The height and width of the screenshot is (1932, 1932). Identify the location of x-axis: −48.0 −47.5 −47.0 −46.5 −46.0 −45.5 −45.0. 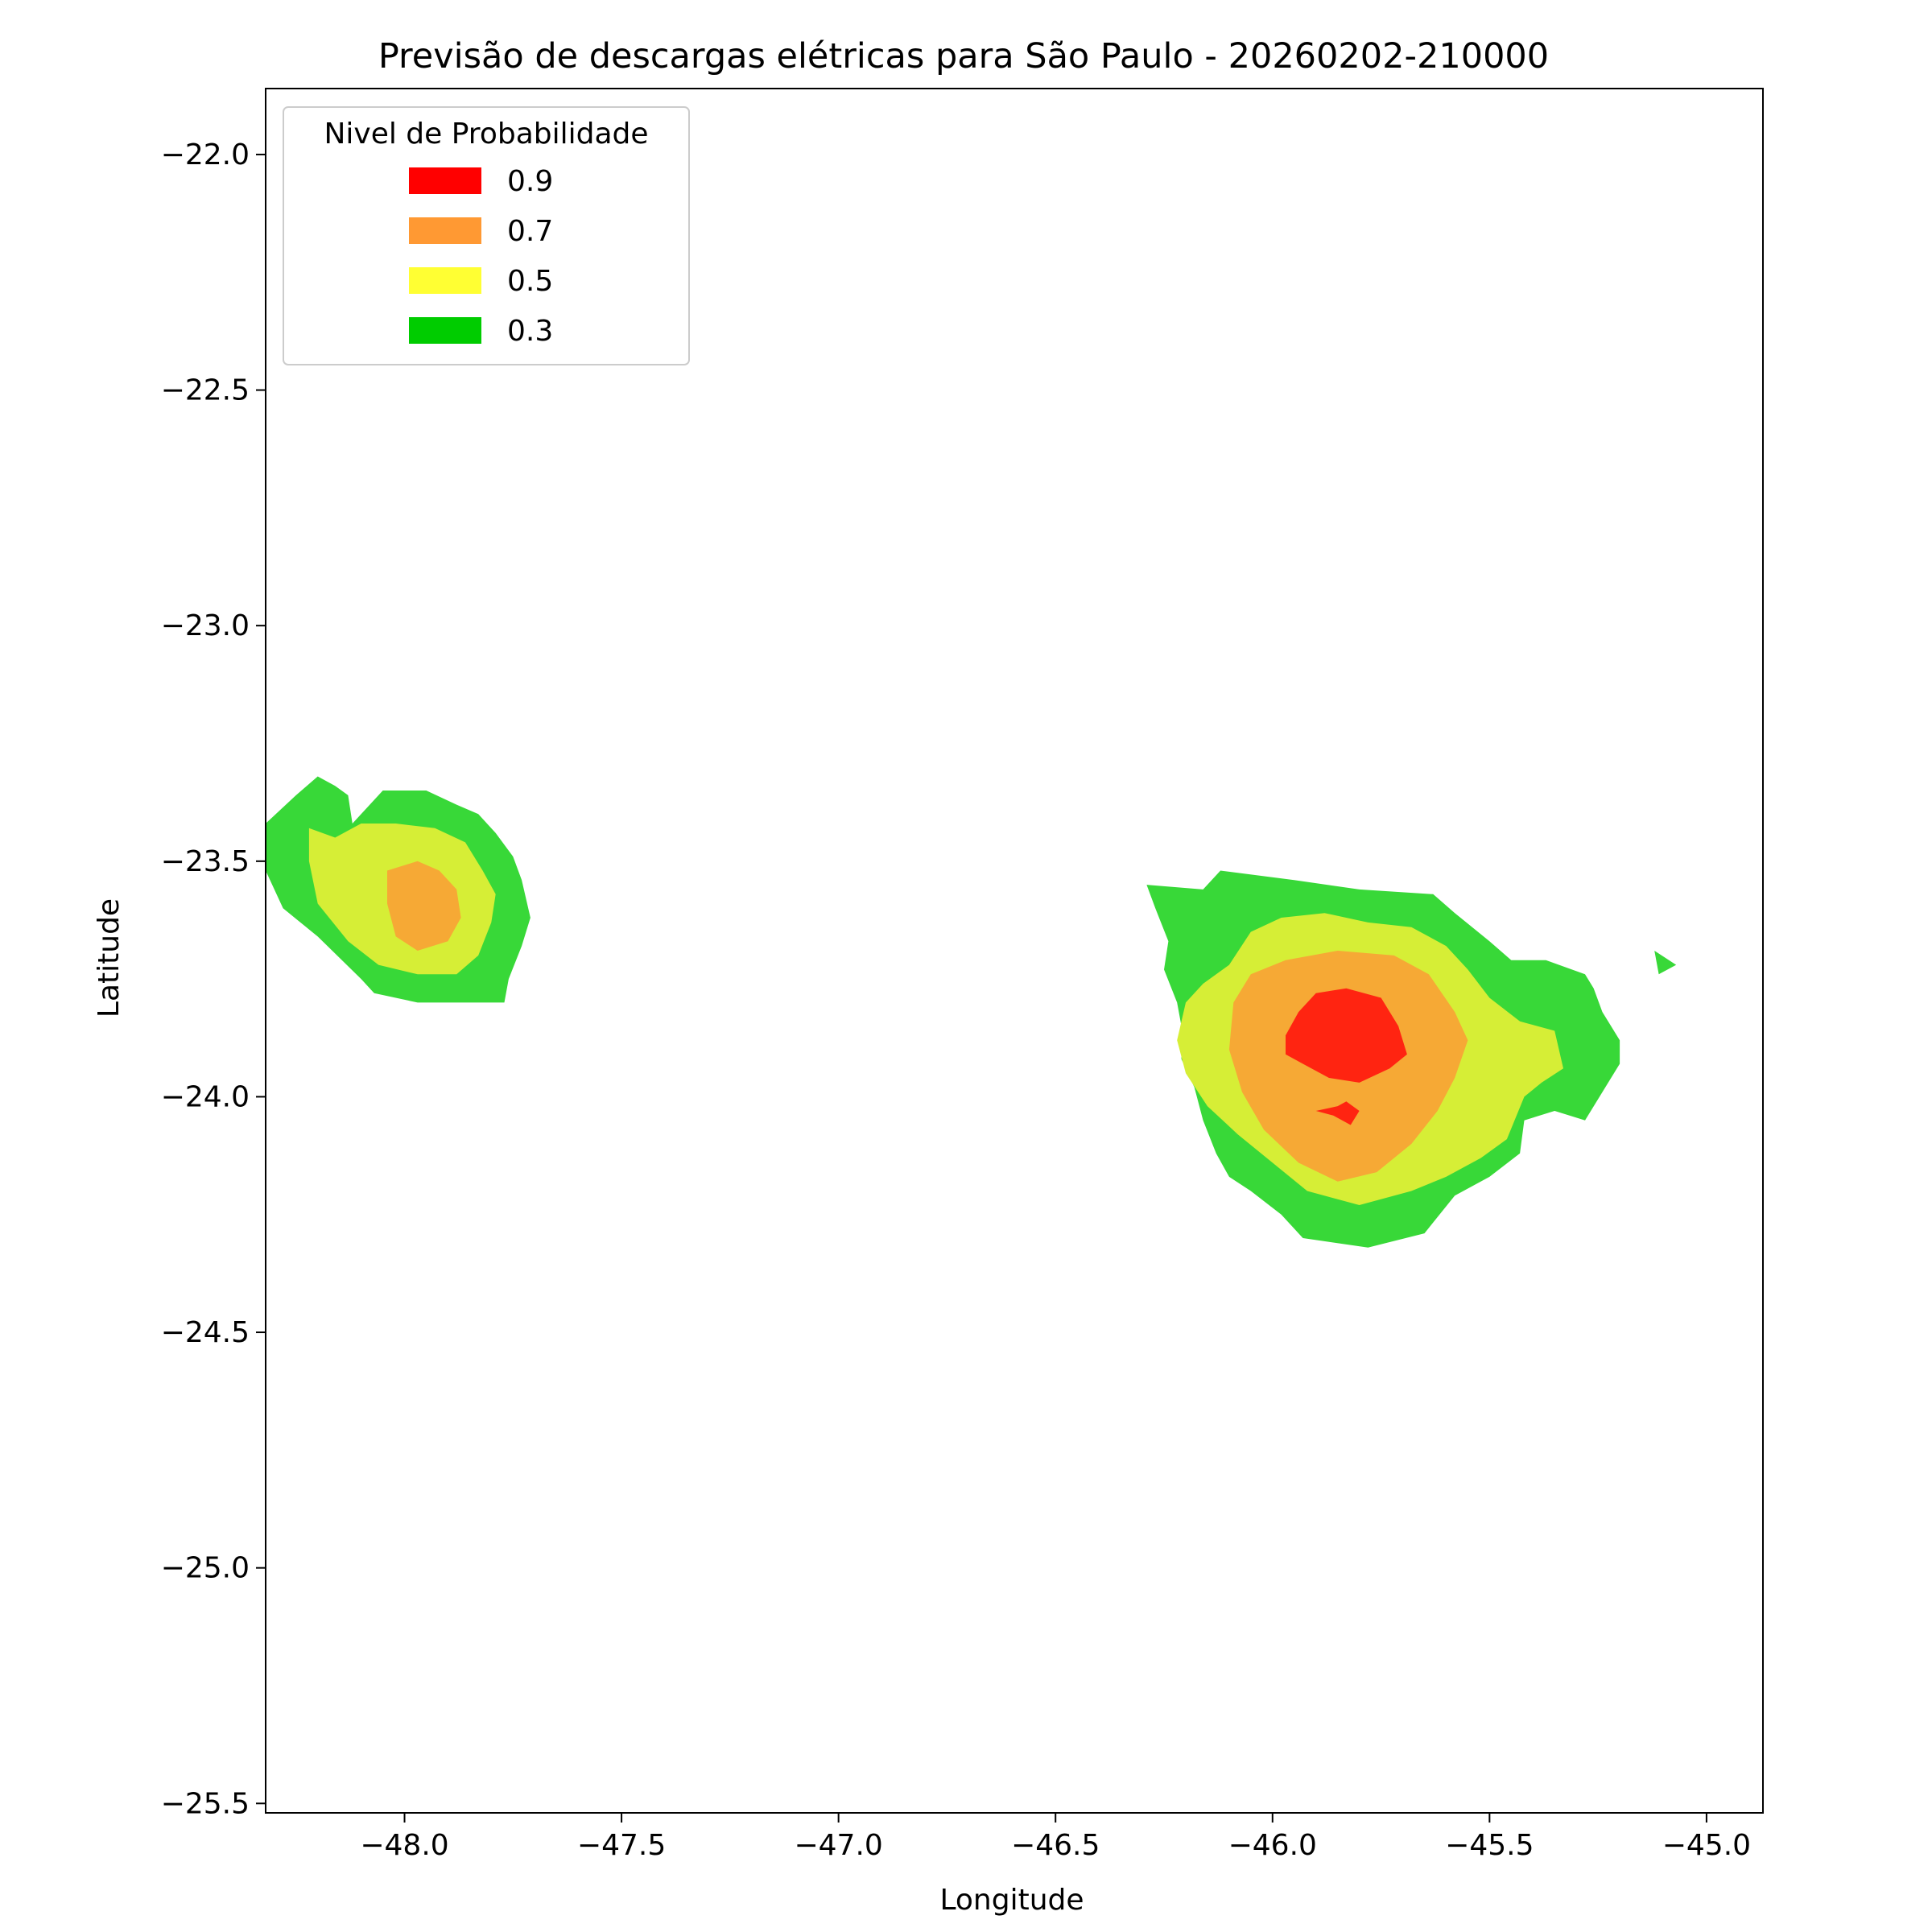
(1055, 1837).